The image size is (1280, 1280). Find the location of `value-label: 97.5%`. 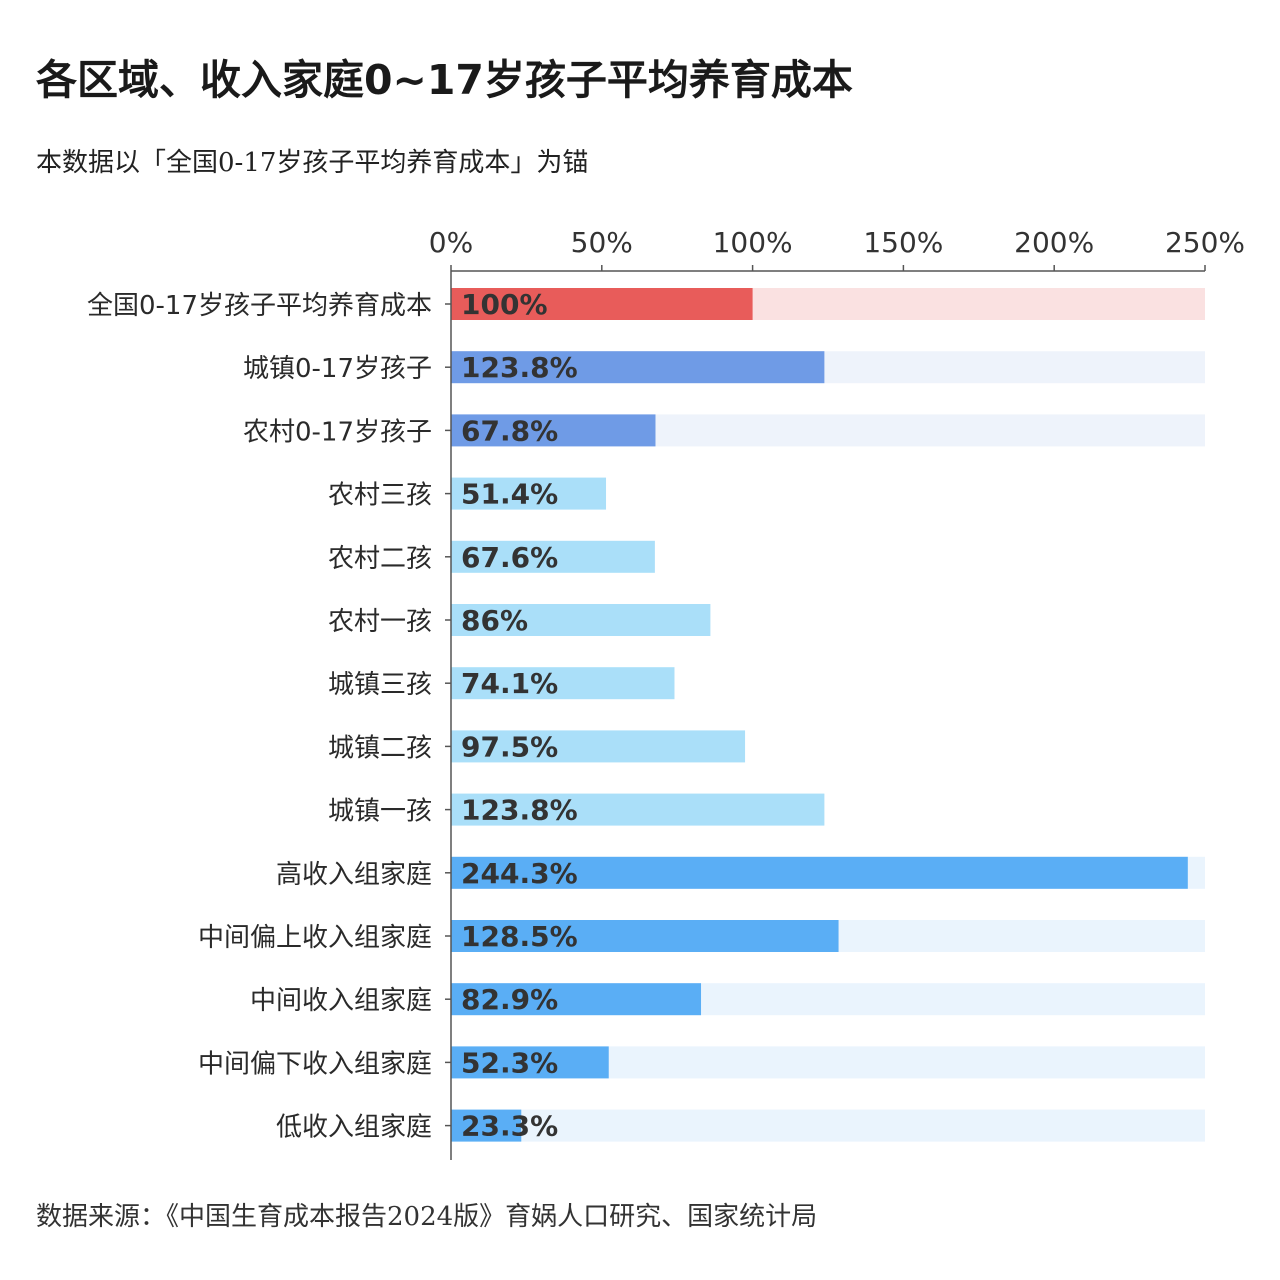

value-label: 97.5% is located at coordinates (509, 746).